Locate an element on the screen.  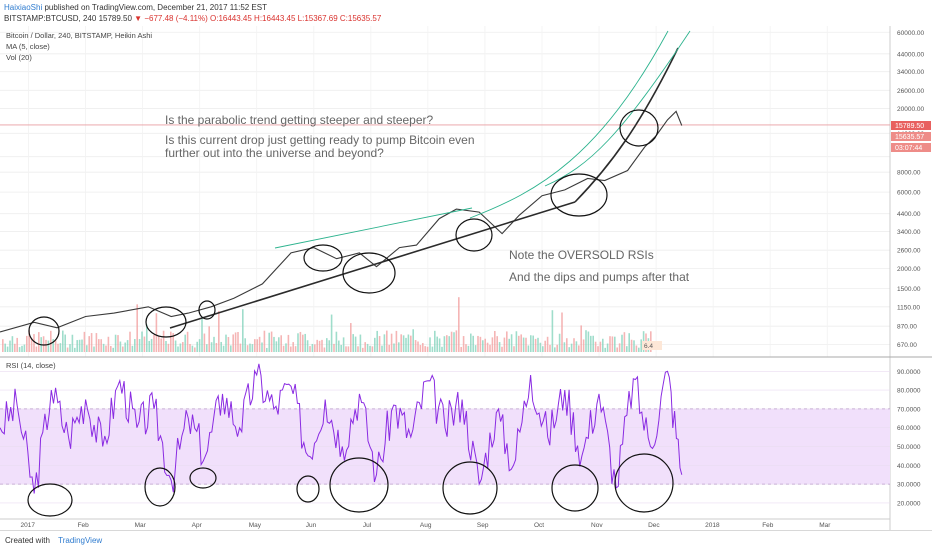
support-trendline is located at coordinates (372, 265).